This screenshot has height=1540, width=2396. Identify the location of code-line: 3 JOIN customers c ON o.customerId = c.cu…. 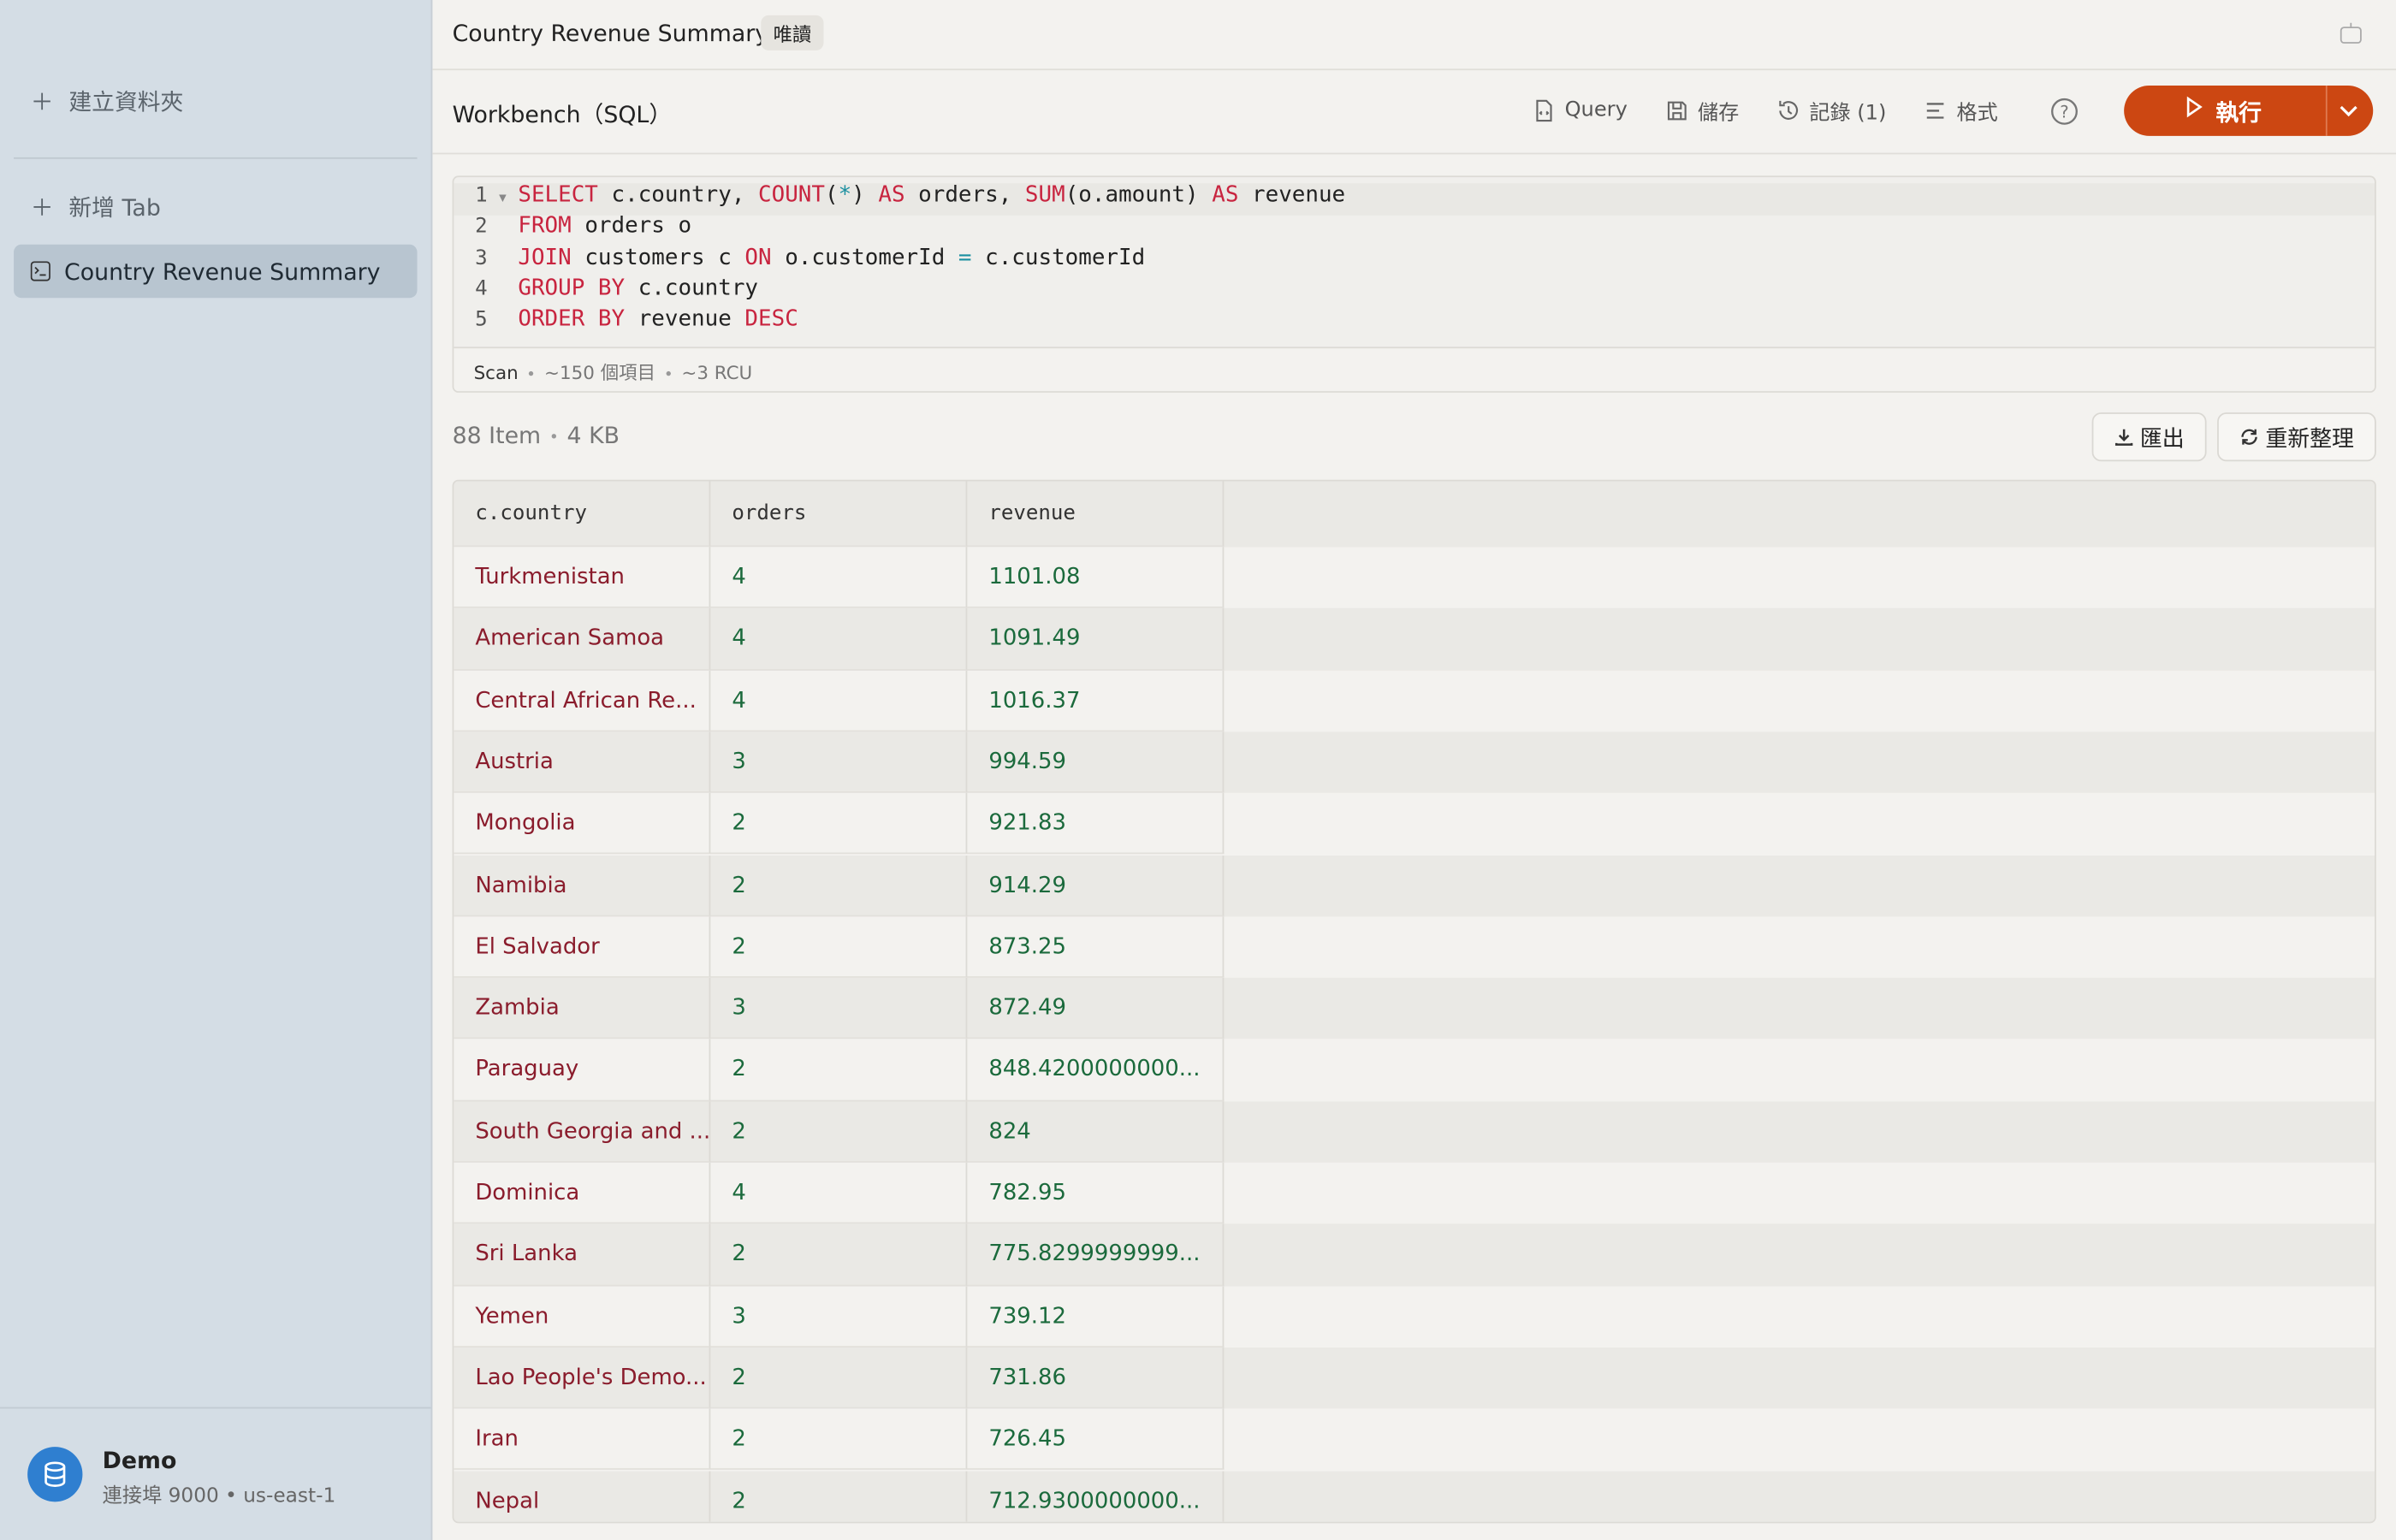
(900, 261).